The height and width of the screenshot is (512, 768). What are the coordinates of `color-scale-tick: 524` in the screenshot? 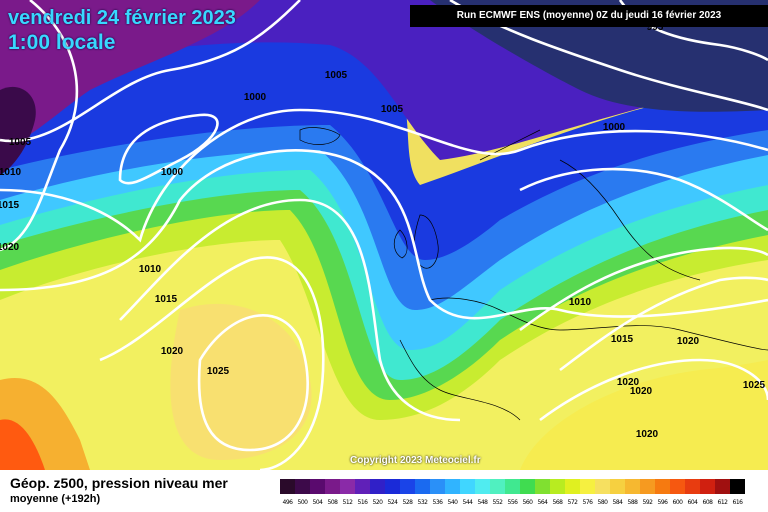 It's located at (392, 502).